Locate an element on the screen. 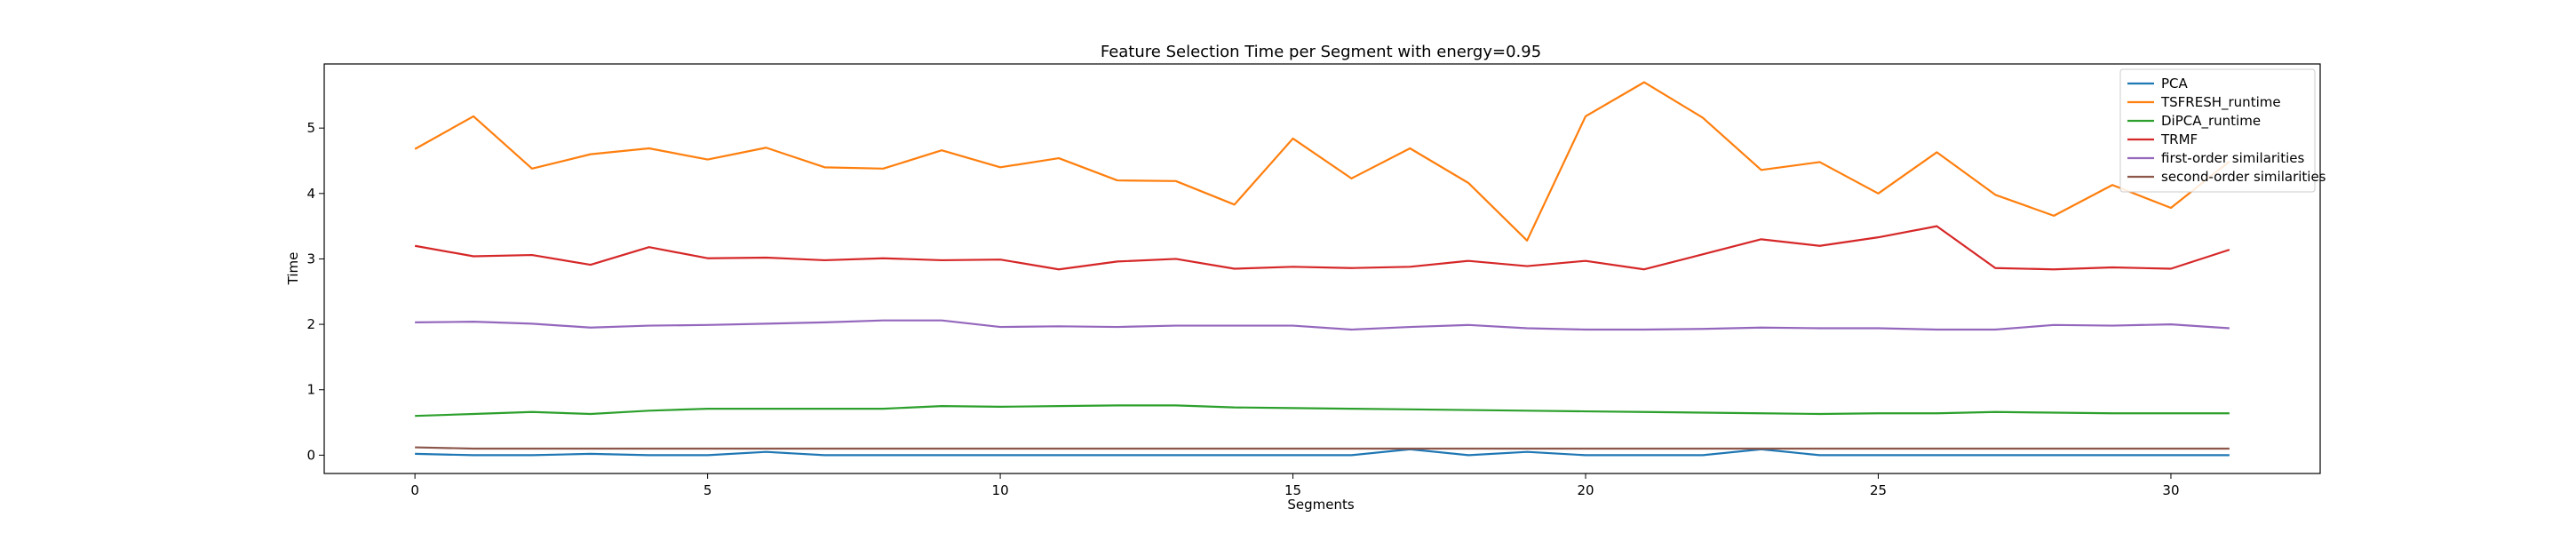  legend-label: TSFRESH_runtime is located at coordinates (2220, 102).